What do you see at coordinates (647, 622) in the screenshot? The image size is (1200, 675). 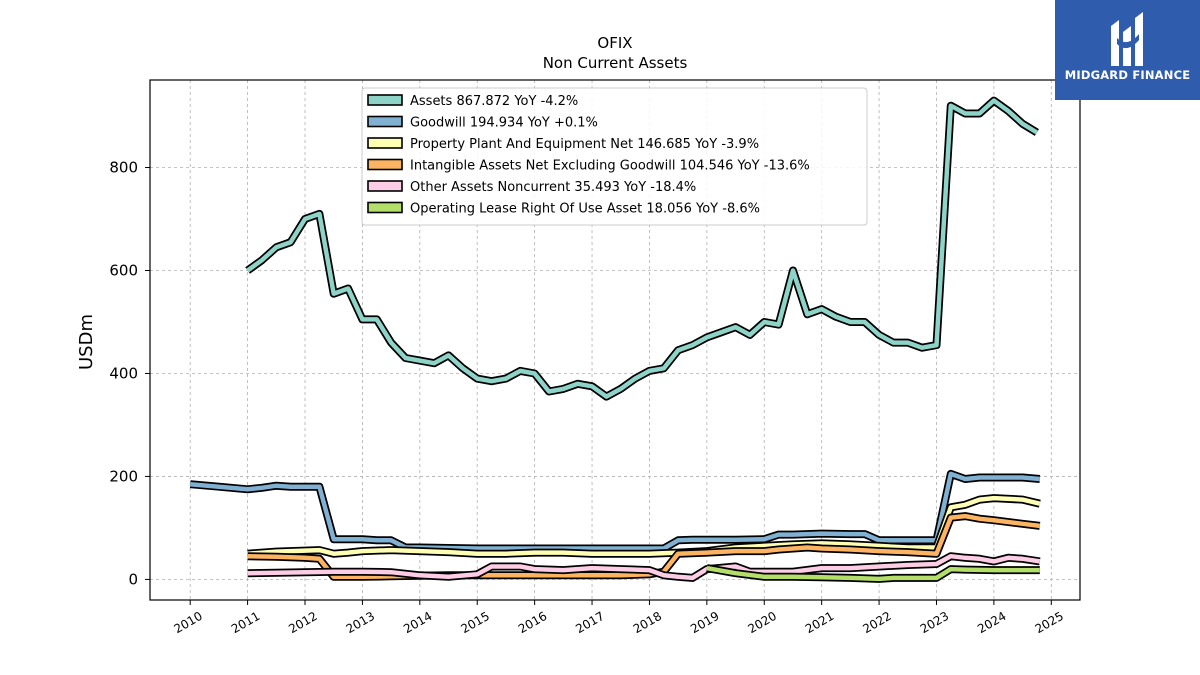 I see `x-tick-label: 2018` at bounding box center [647, 622].